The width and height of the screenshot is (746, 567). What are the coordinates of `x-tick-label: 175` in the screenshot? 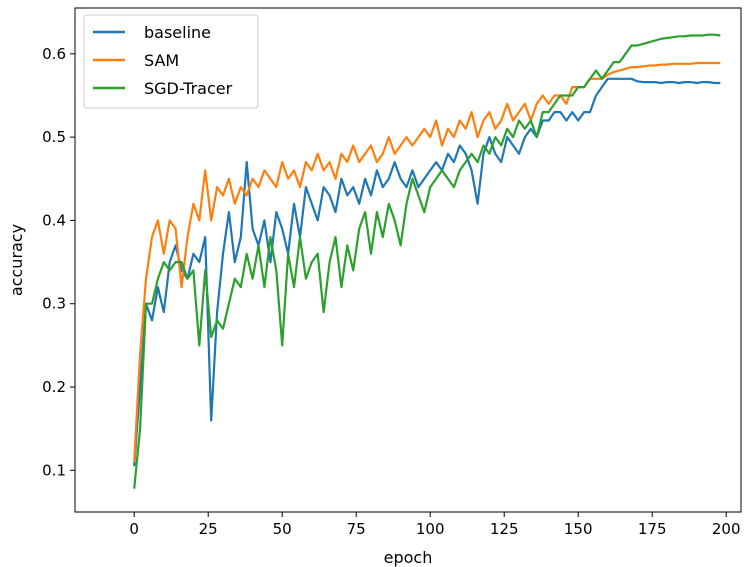 It's located at (652, 529).